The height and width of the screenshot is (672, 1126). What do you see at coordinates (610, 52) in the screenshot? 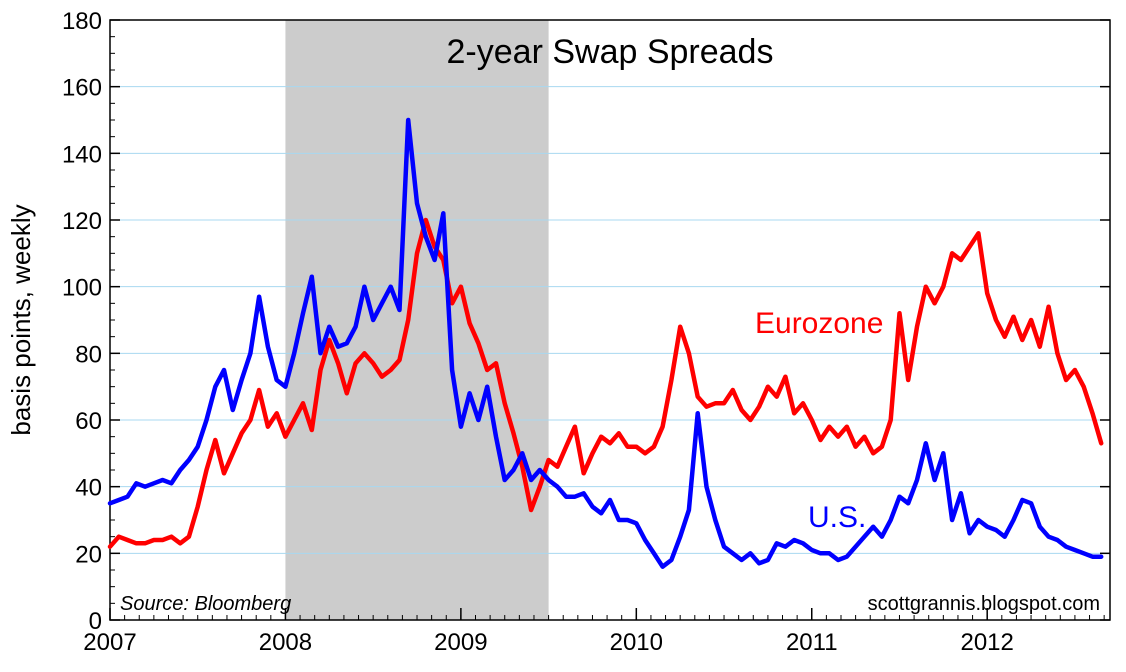
I see `chart-title: 2-year Swap Spreads` at bounding box center [610, 52].